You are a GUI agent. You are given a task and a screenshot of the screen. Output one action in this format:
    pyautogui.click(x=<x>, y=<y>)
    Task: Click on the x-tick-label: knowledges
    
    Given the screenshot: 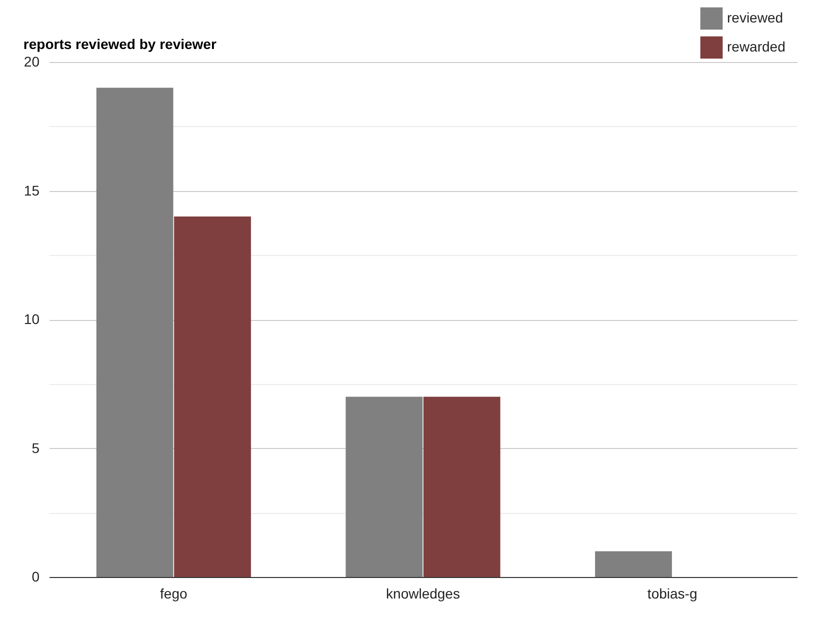 What is the action you would take?
    pyautogui.click(x=423, y=594)
    